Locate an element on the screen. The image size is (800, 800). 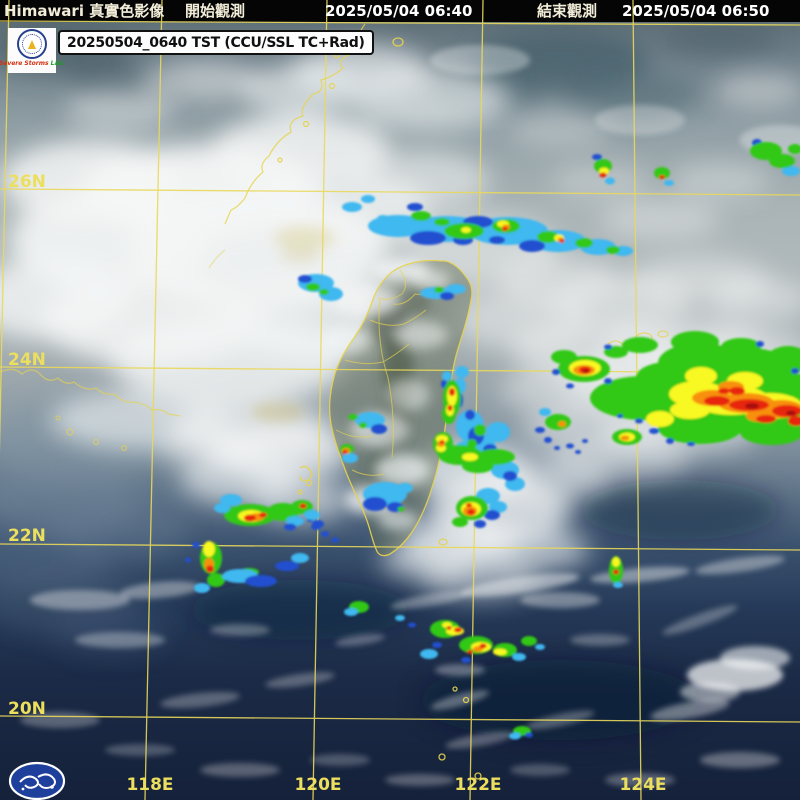
timestamp-annotation-box: 20250504_0640 TST (CCU/SSL TC+Rad) is located at coordinates (216, 42).